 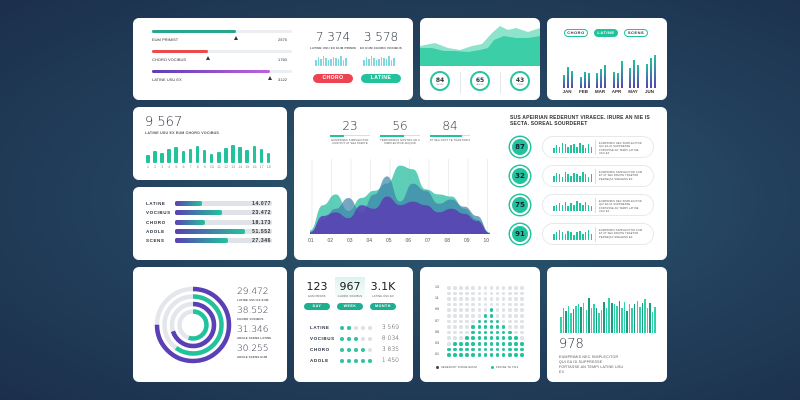 What do you see at coordinates (156, 203) in the screenshot?
I see `hbar-label: LATINE` at bounding box center [156, 203].